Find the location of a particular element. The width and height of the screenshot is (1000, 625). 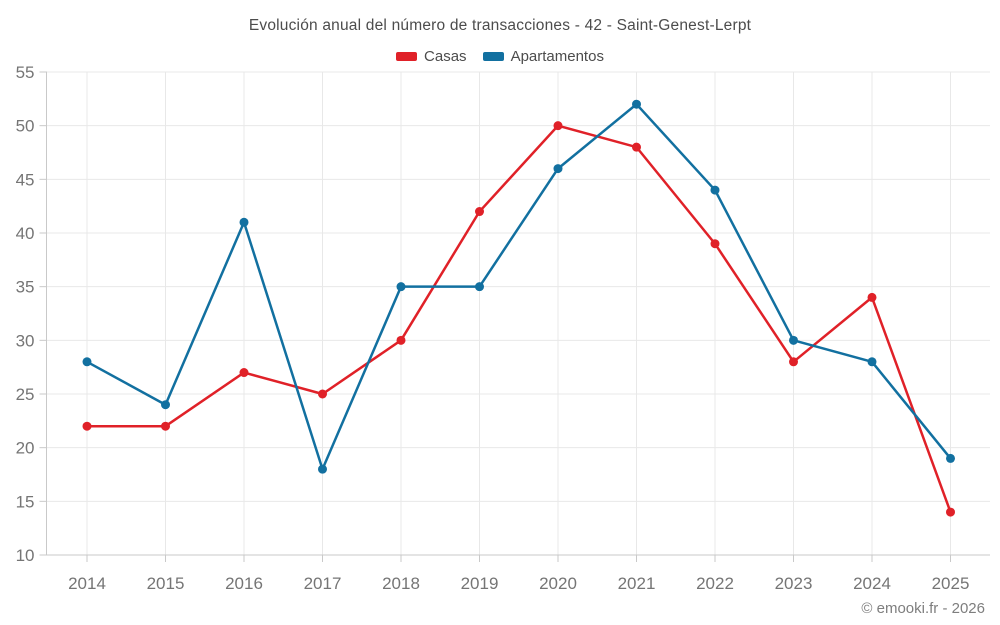

legend-item-casas: Casas is located at coordinates (431, 56).